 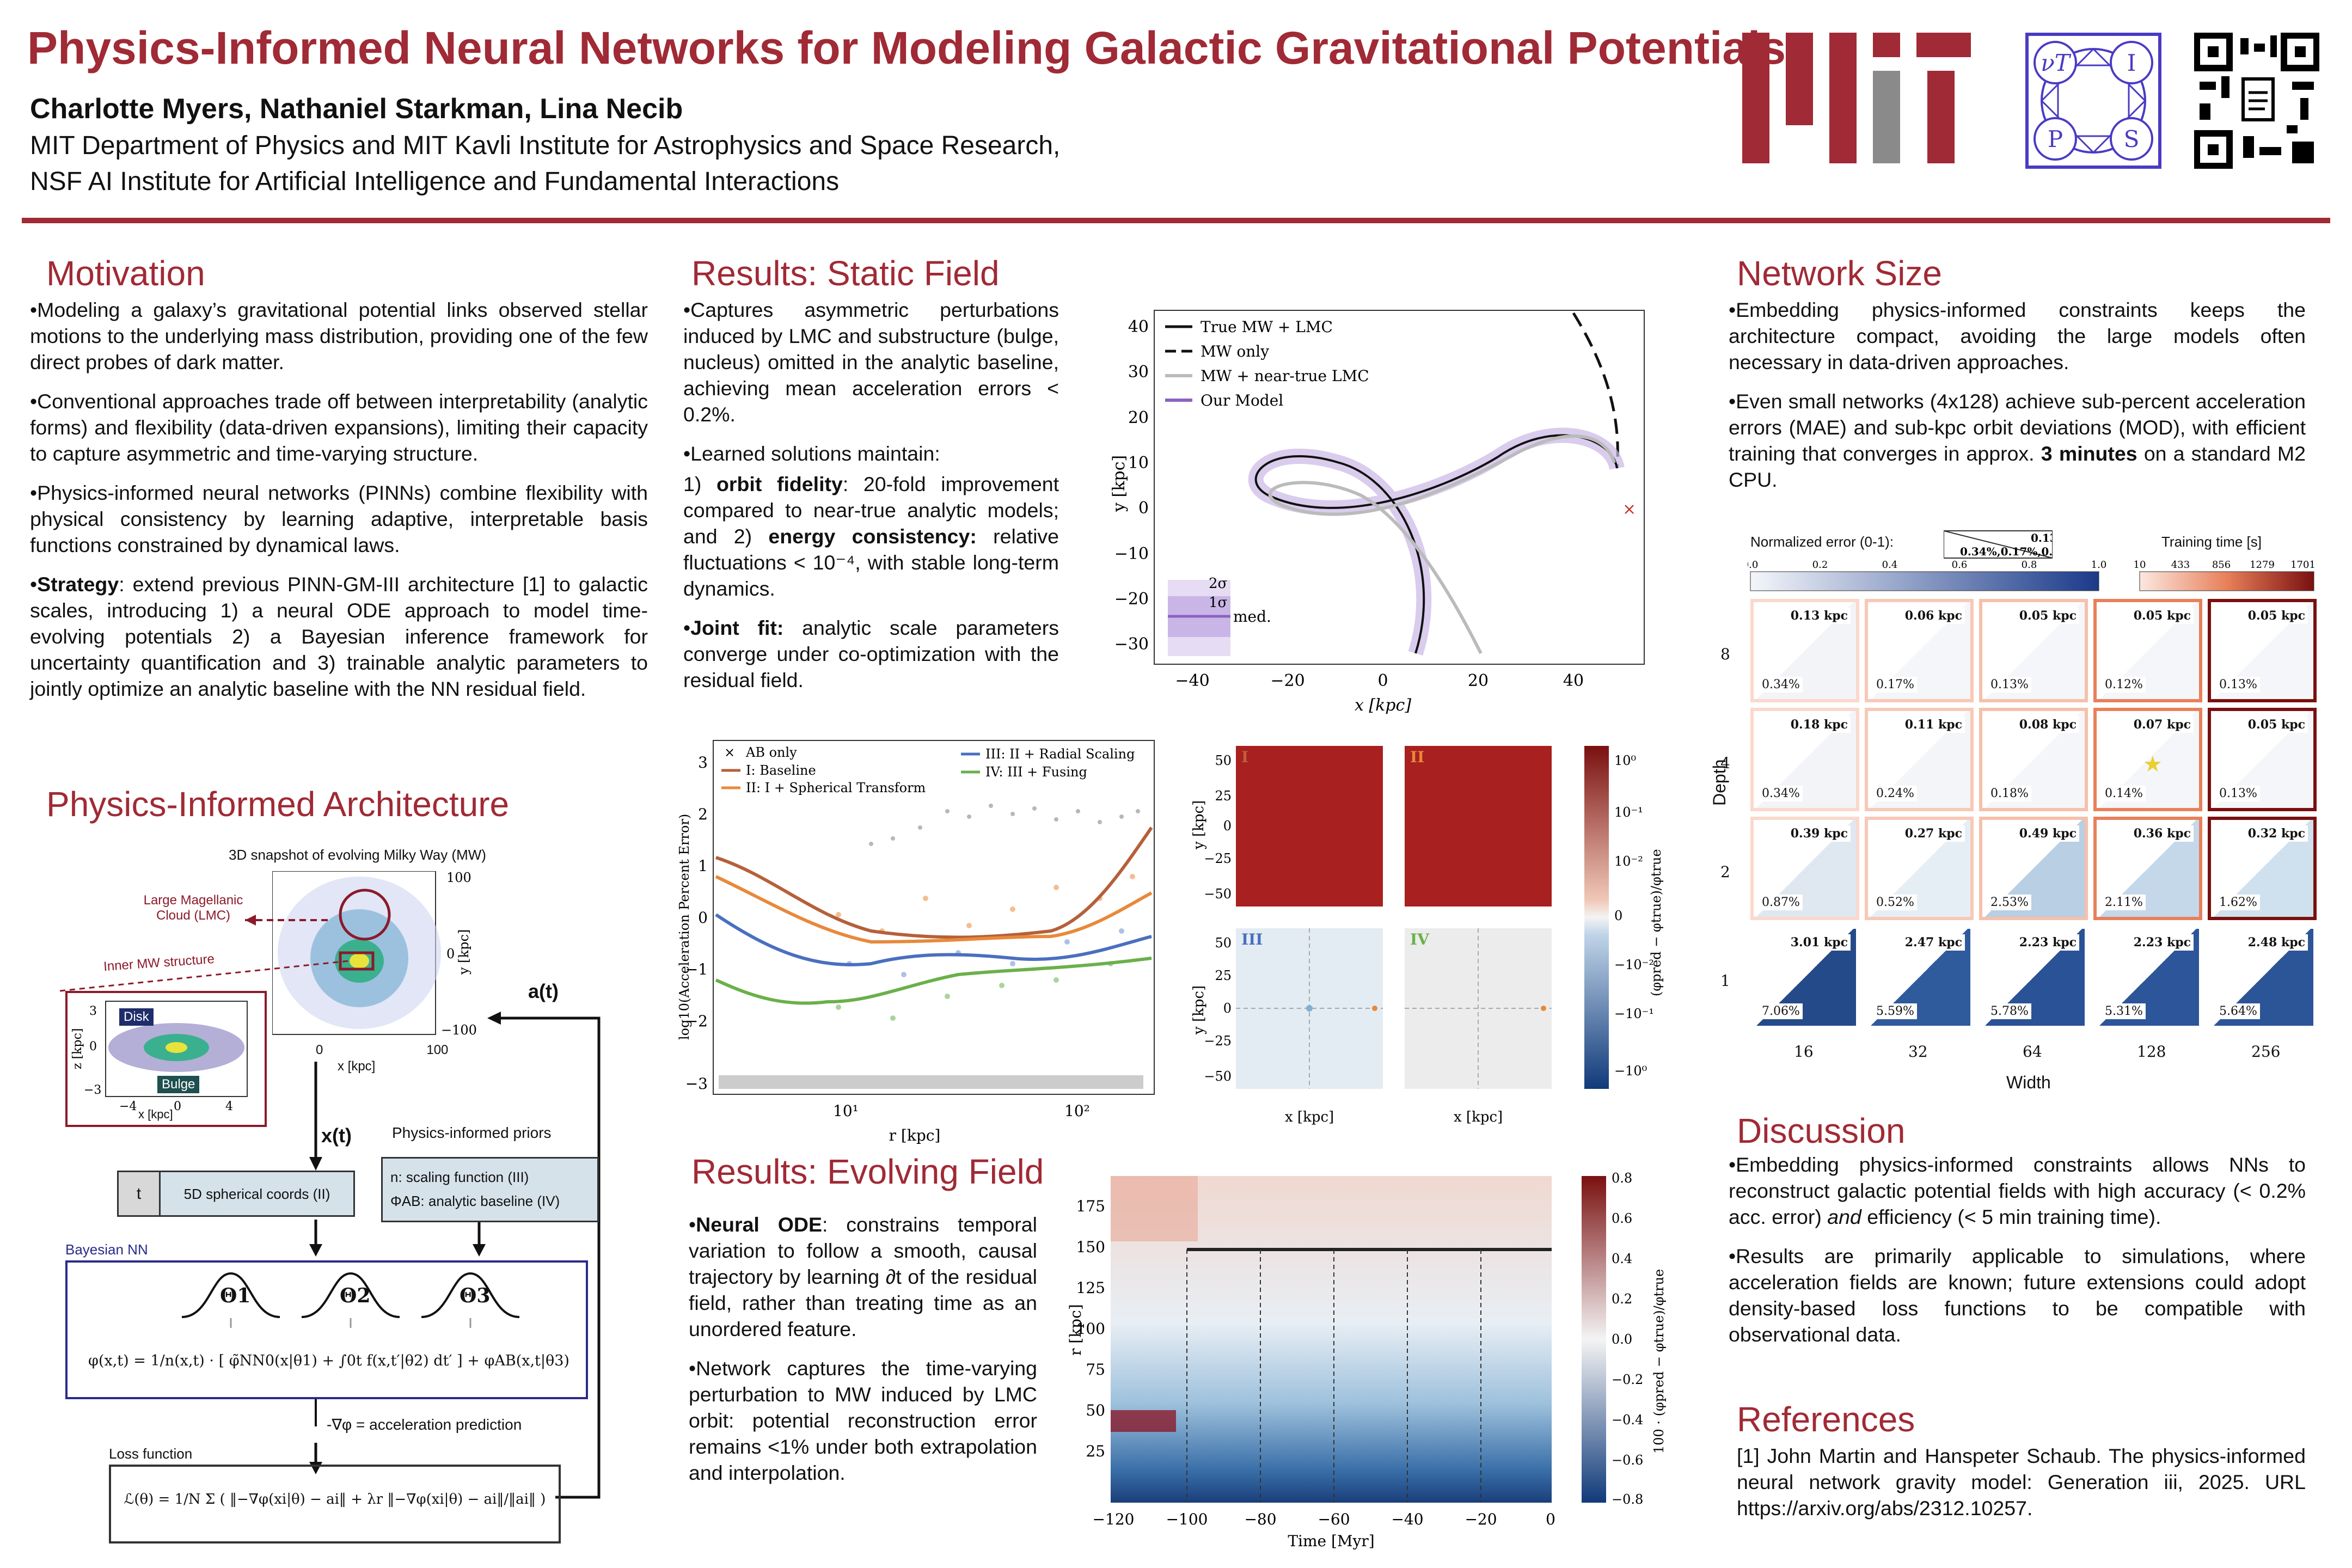 I want to click on disk-label: Disk, so click(x=136, y=1017).